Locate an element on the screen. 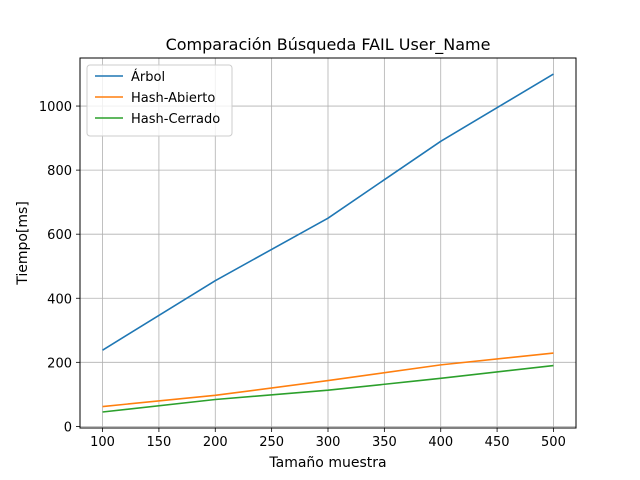  x-tick-label: 200 is located at coordinates (215, 442).